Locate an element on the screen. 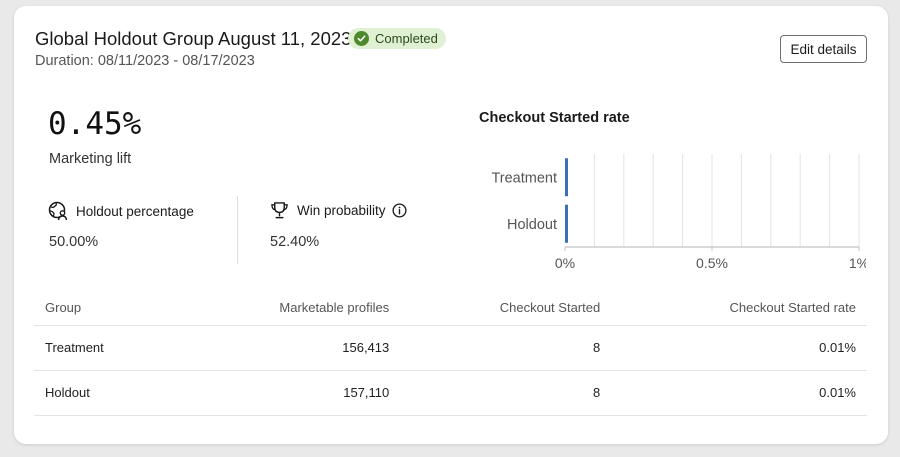  marketing-lift-label: Marketing lift is located at coordinates (90, 159).